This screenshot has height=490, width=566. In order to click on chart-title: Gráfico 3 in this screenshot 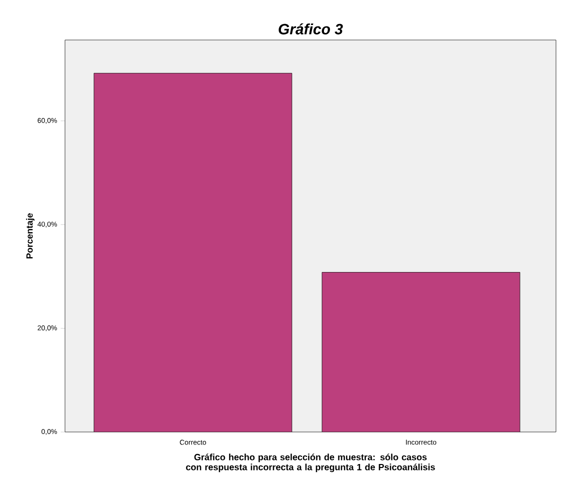, I will do `click(310, 28)`.